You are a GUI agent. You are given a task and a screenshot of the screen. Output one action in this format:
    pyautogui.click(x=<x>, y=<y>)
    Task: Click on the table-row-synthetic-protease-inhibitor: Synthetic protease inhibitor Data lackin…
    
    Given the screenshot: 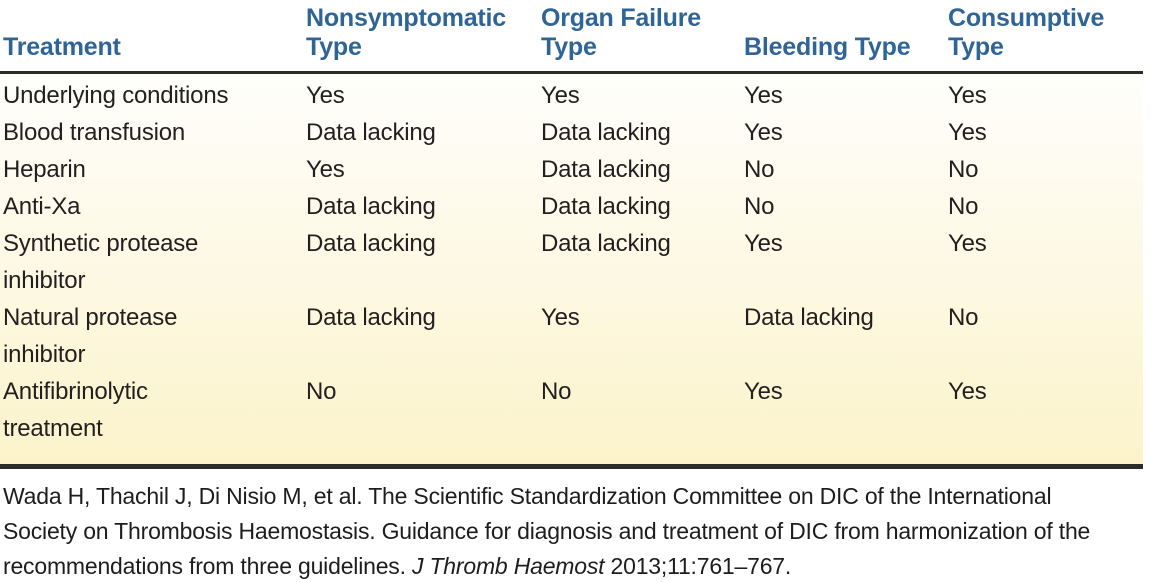 What is the action you would take?
    pyautogui.click(x=573, y=262)
    